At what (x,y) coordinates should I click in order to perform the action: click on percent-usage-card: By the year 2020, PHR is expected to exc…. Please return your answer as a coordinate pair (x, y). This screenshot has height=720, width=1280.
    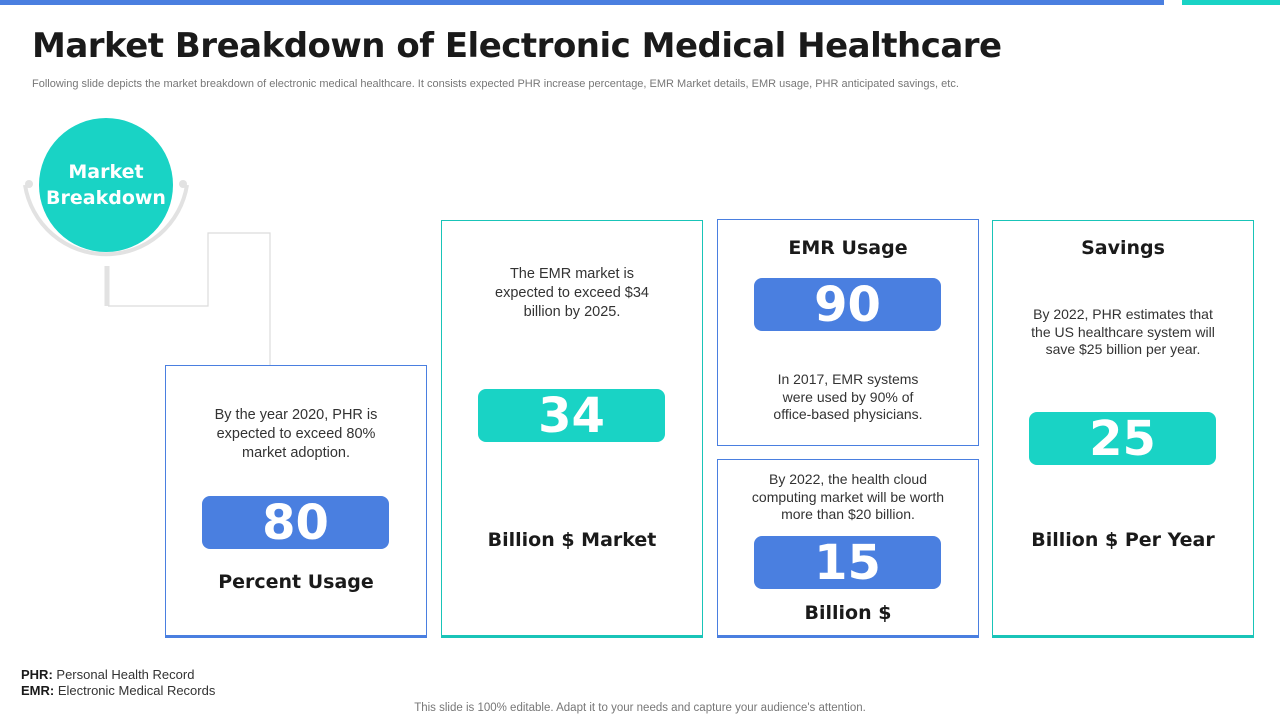
    Looking at the image, I should click on (296, 501).